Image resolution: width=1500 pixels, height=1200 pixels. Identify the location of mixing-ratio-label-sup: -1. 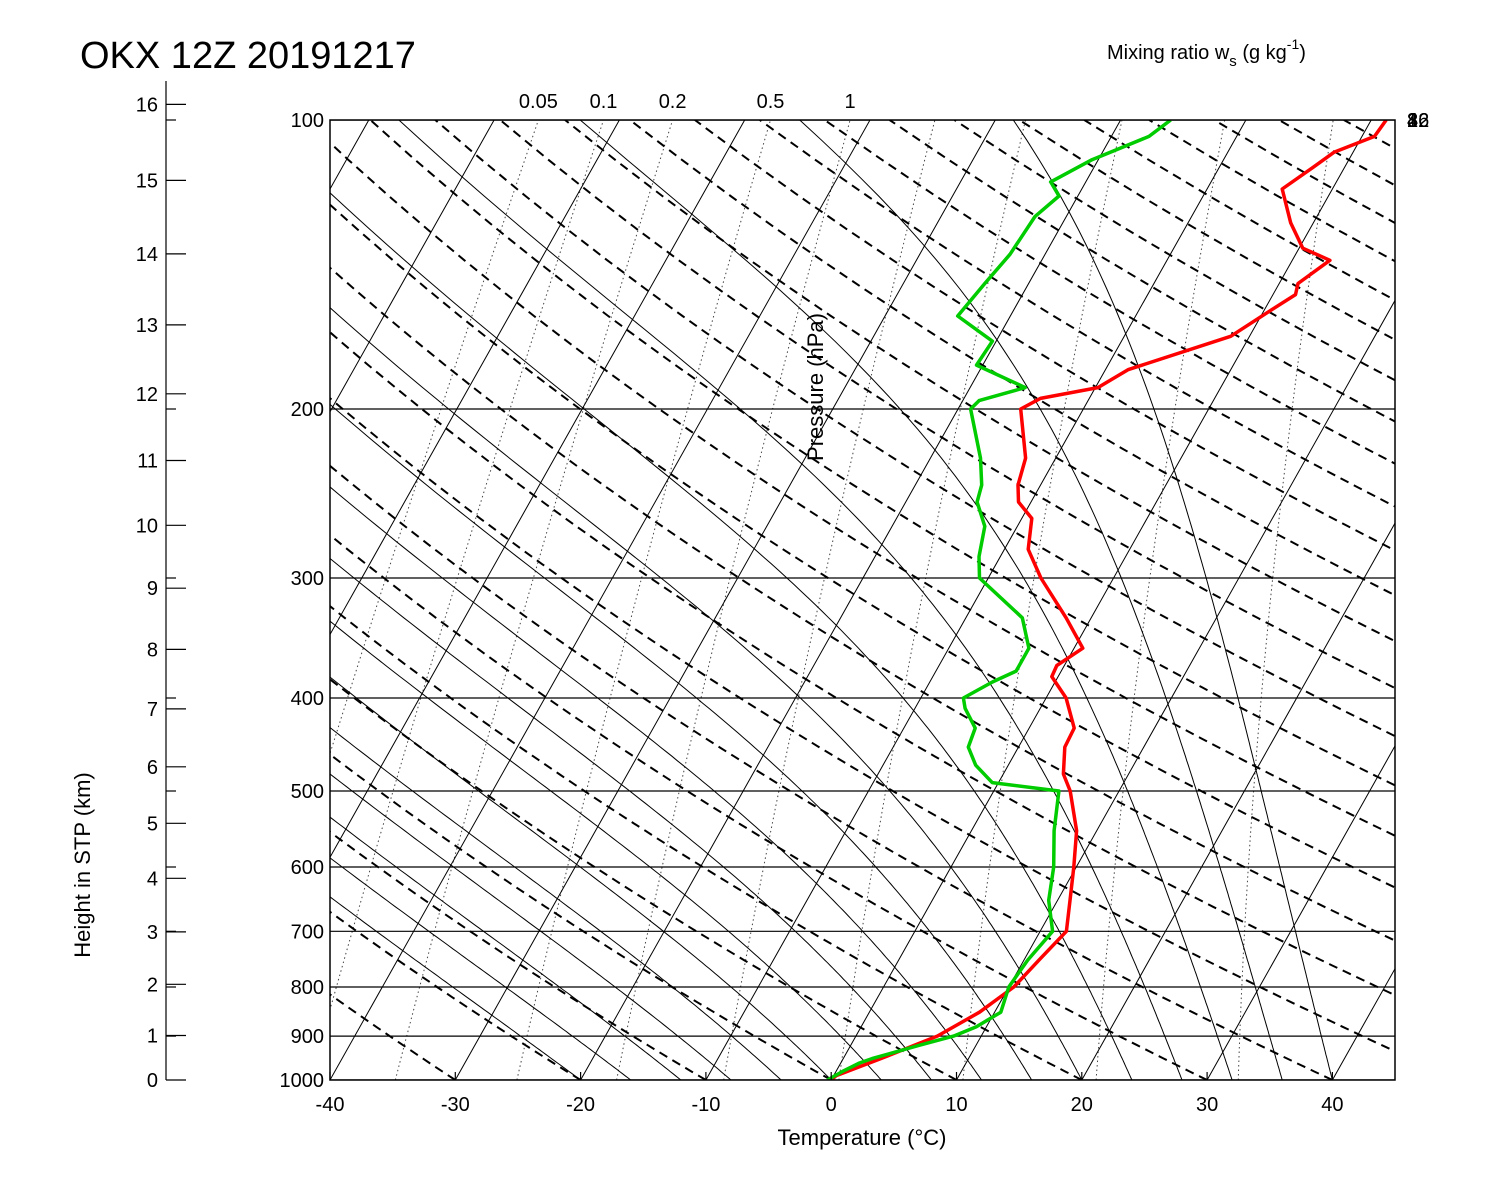
(1293, 44).